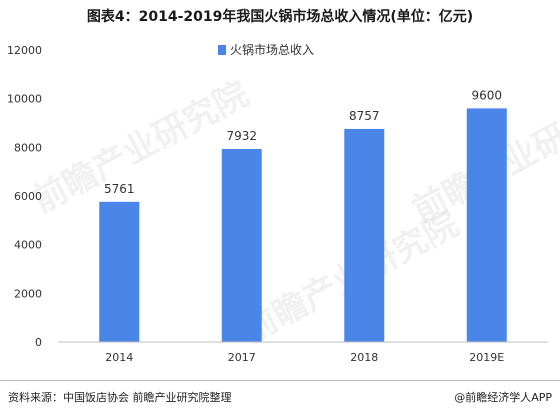  Describe the element at coordinates (241, 136) in the screenshot. I see `data-label: 7932` at that location.